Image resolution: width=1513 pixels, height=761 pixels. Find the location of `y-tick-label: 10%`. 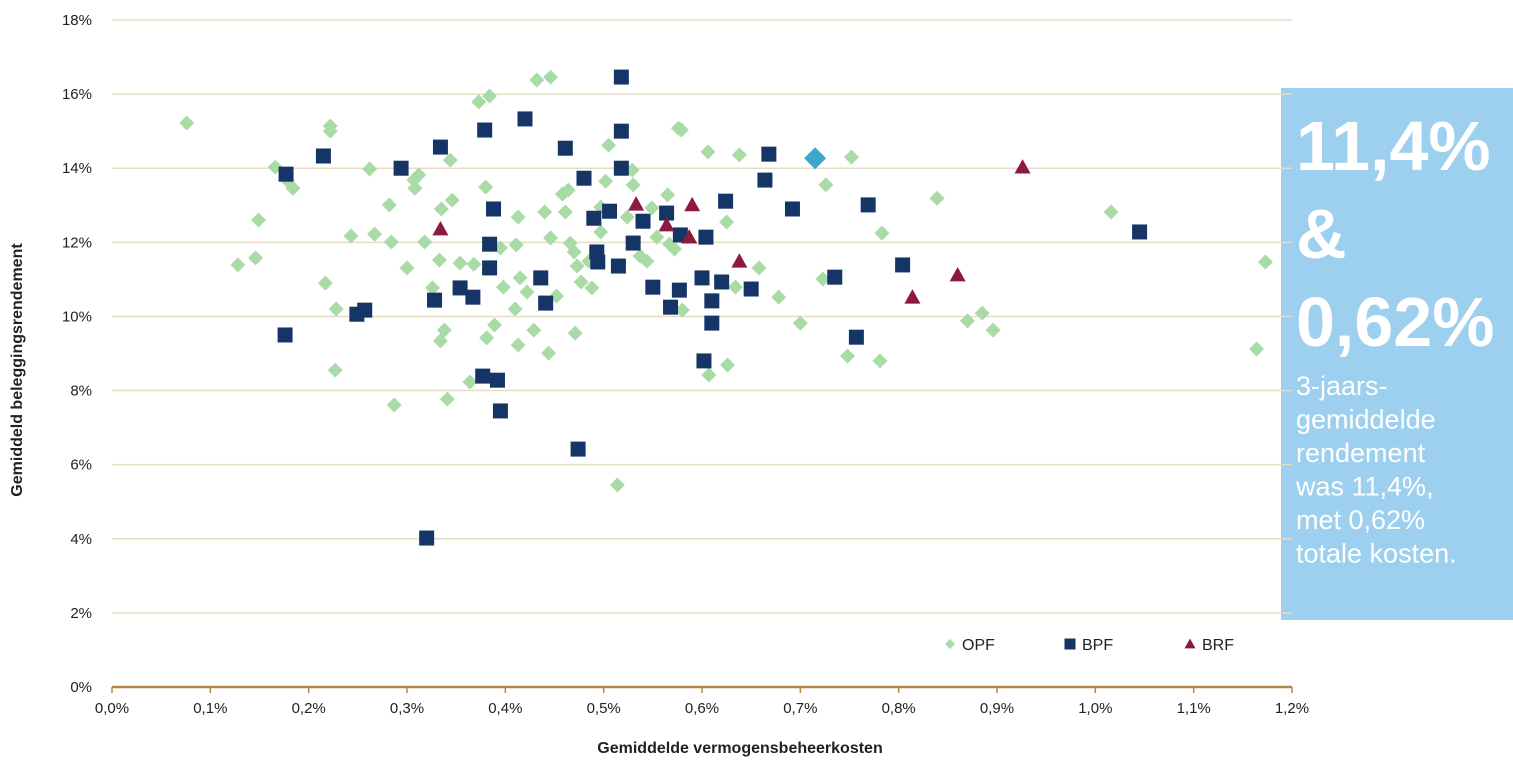

y-tick-label: 10% is located at coordinates (77, 316).